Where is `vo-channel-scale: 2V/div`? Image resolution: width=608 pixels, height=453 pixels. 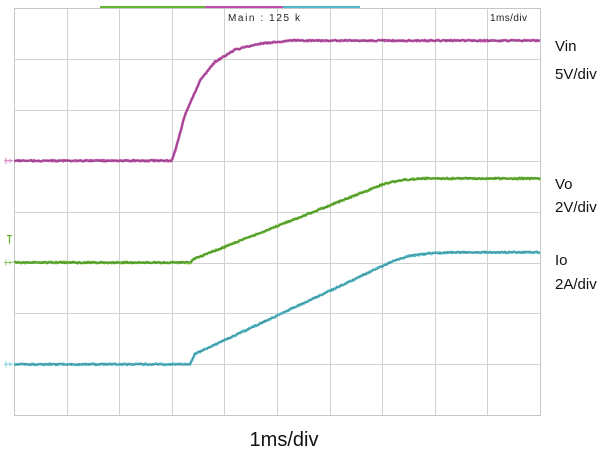
vo-channel-scale: 2V/div is located at coordinates (576, 207).